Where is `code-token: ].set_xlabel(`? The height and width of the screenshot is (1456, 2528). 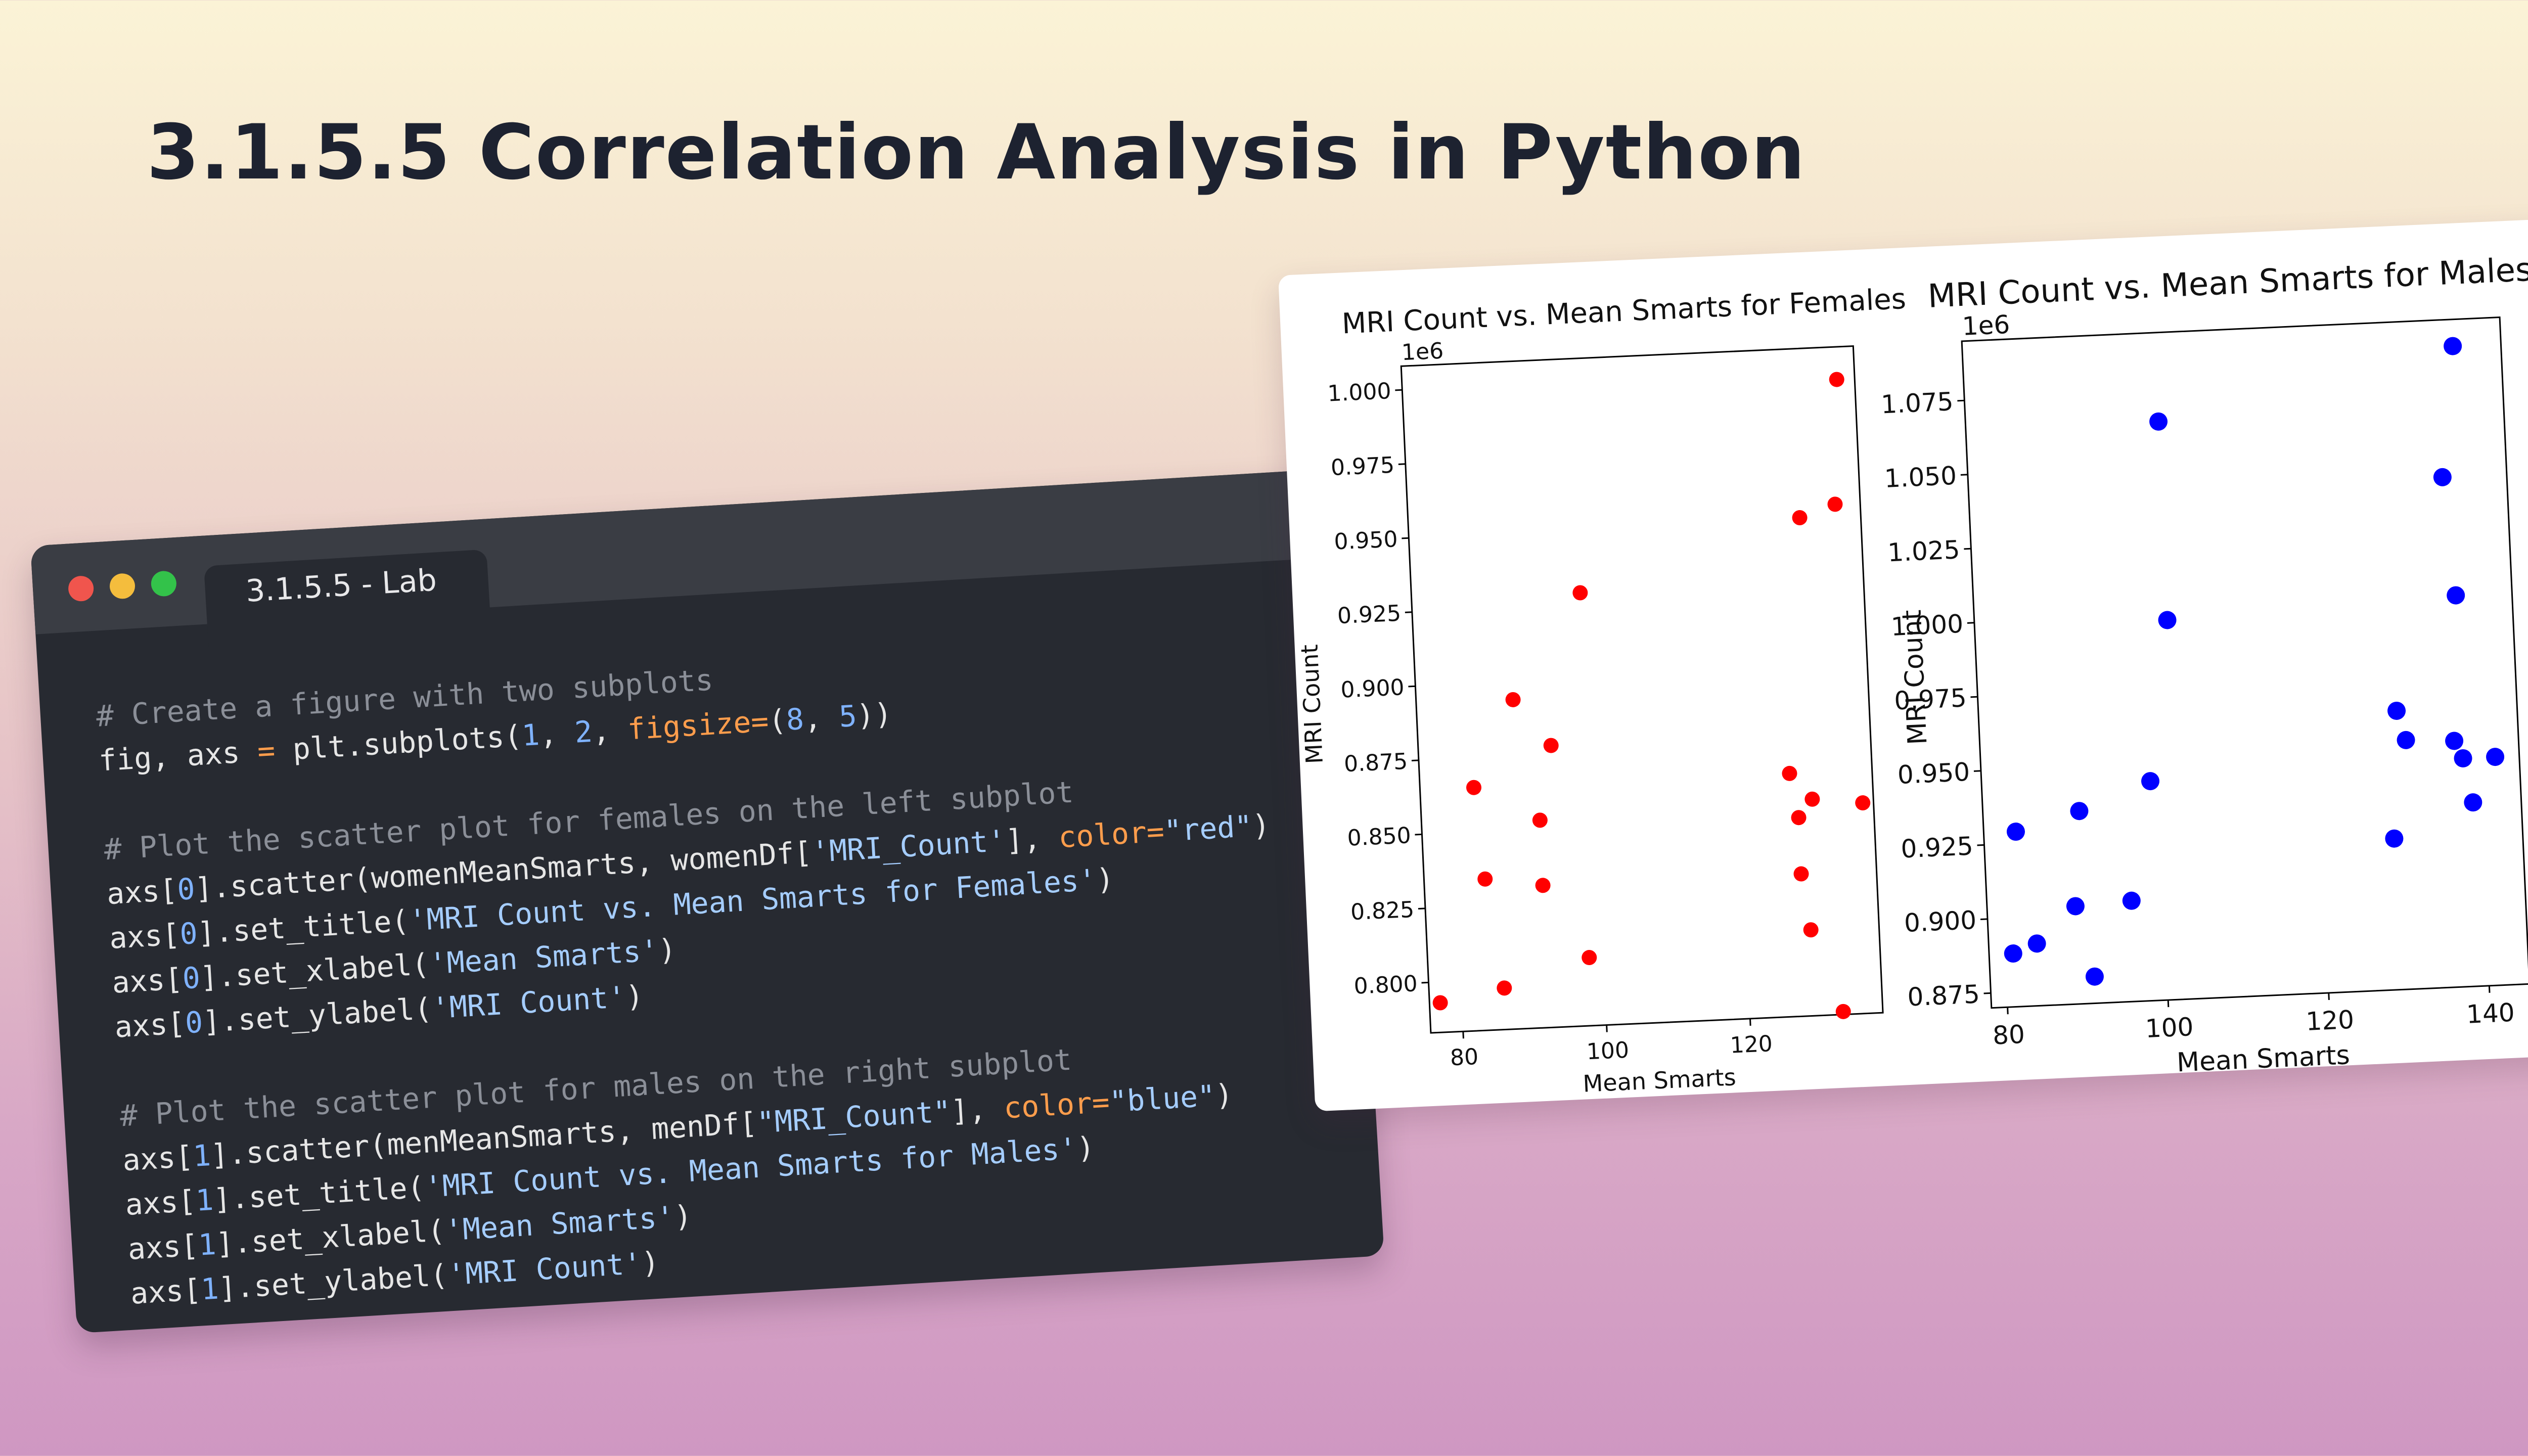 code-token: ].set_xlabel( is located at coordinates (315, 970).